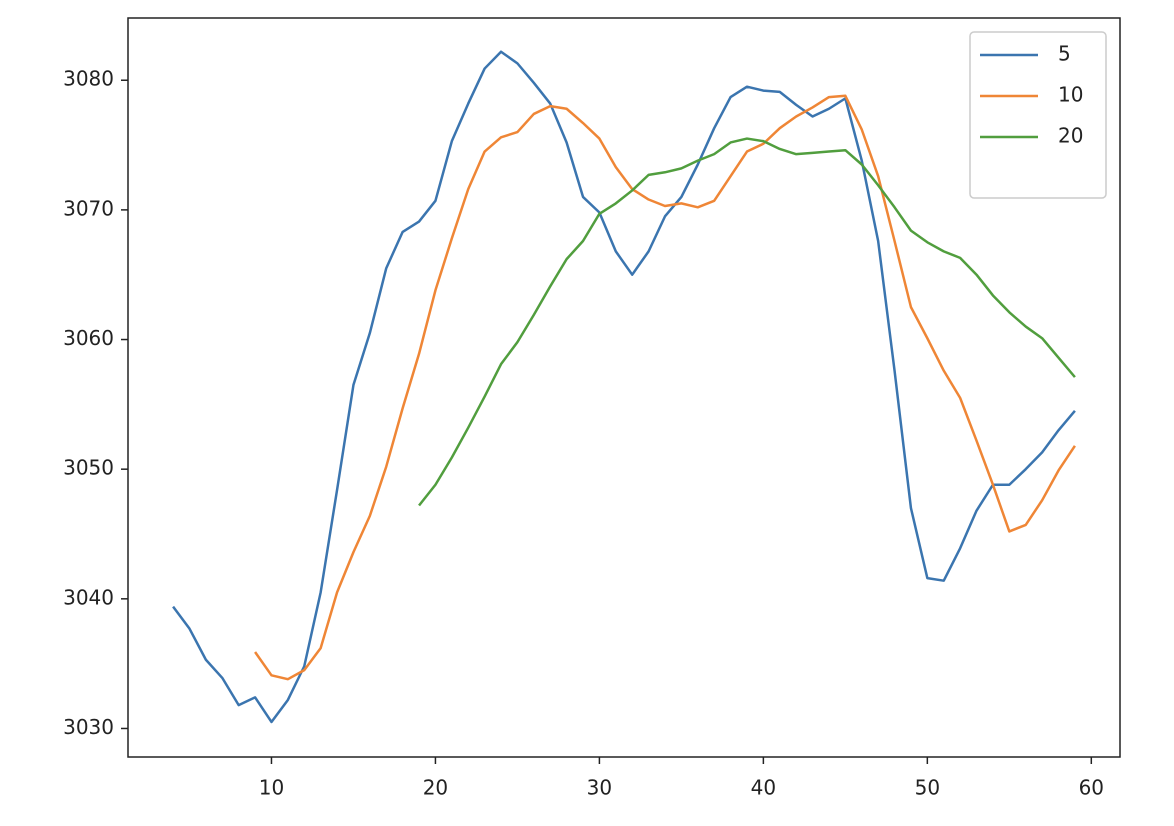 The width and height of the screenshot is (1174, 826). What do you see at coordinates (88, 468) in the screenshot?
I see `y-tick-label: 3050` at bounding box center [88, 468].